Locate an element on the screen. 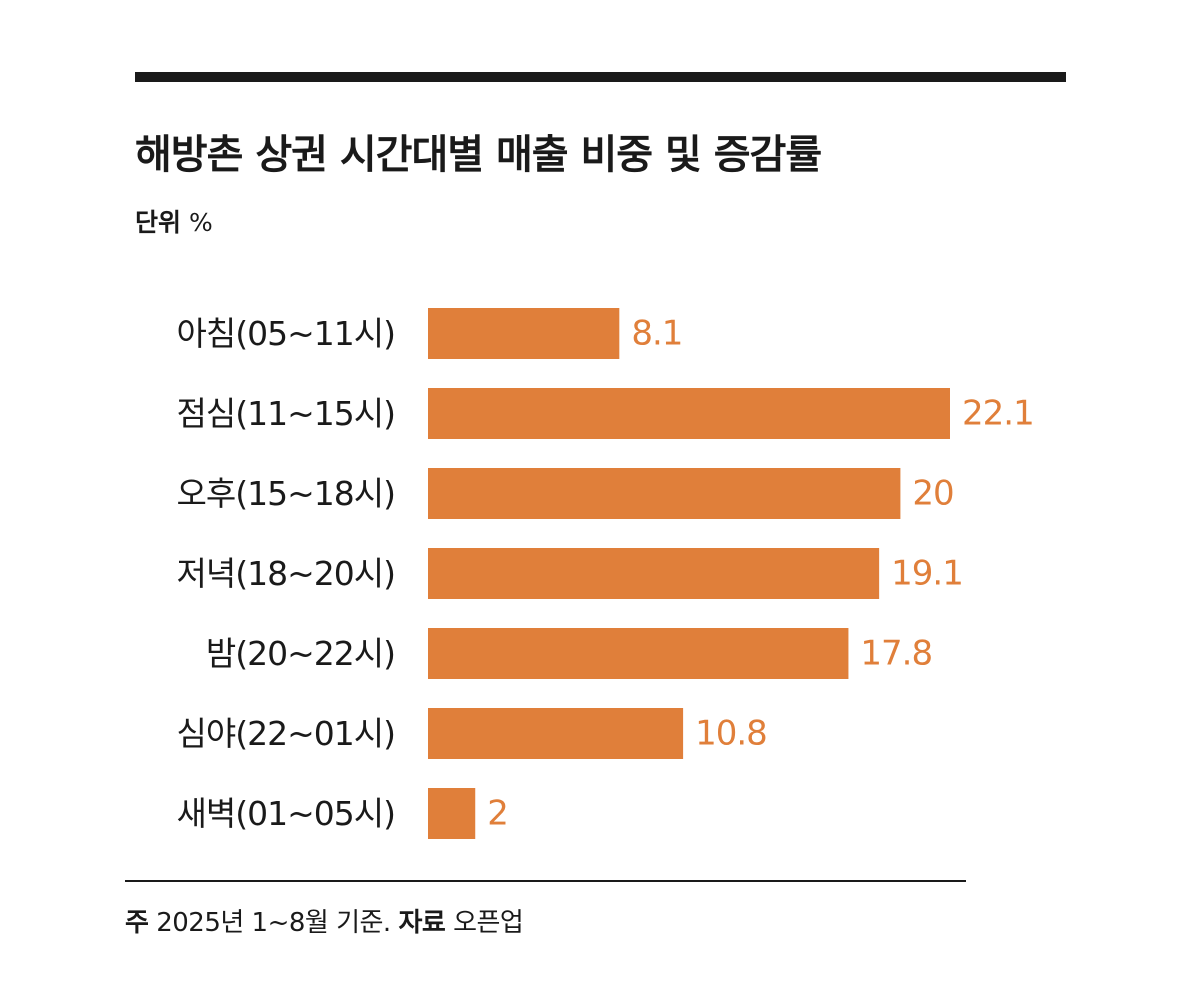  value-label: 10.8 is located at coordinates (731, 734).